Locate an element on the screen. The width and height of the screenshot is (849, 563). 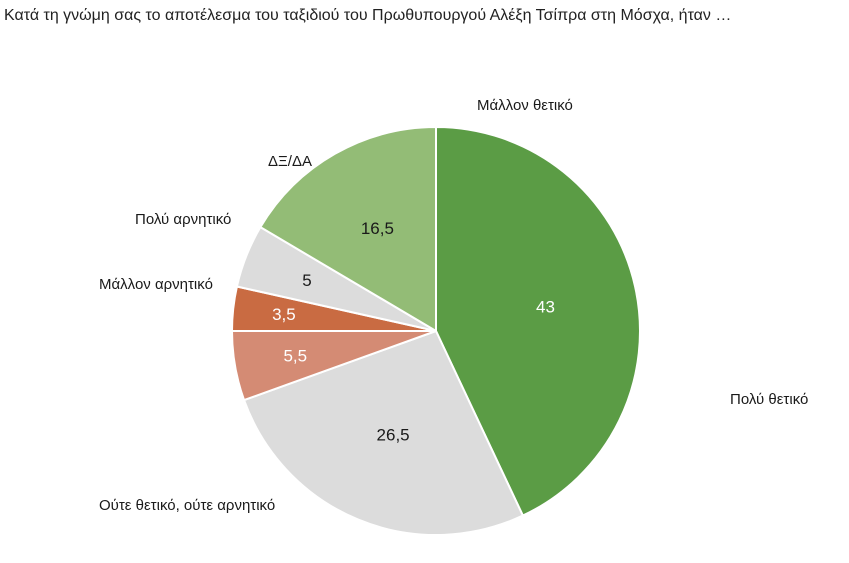
pie-value-label-6: 16,5 is located at coordinates (377, 228).